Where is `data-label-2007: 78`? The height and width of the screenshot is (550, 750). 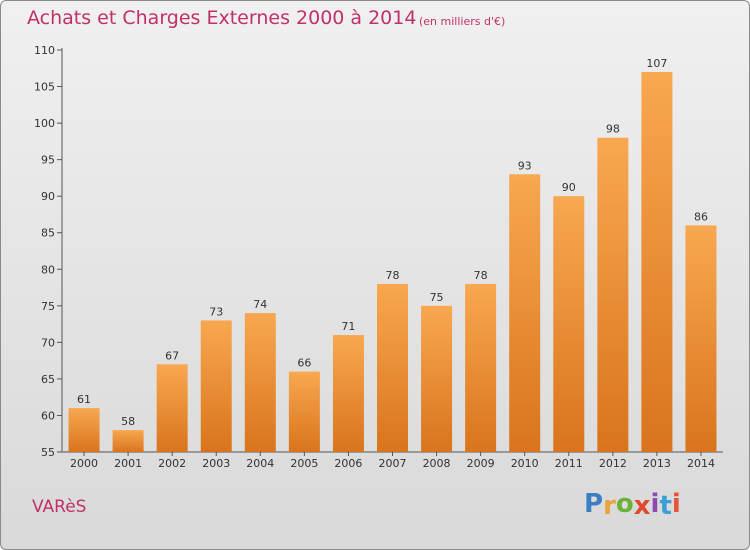 data-label-2007: 78 is located at coordinates (393, 275).